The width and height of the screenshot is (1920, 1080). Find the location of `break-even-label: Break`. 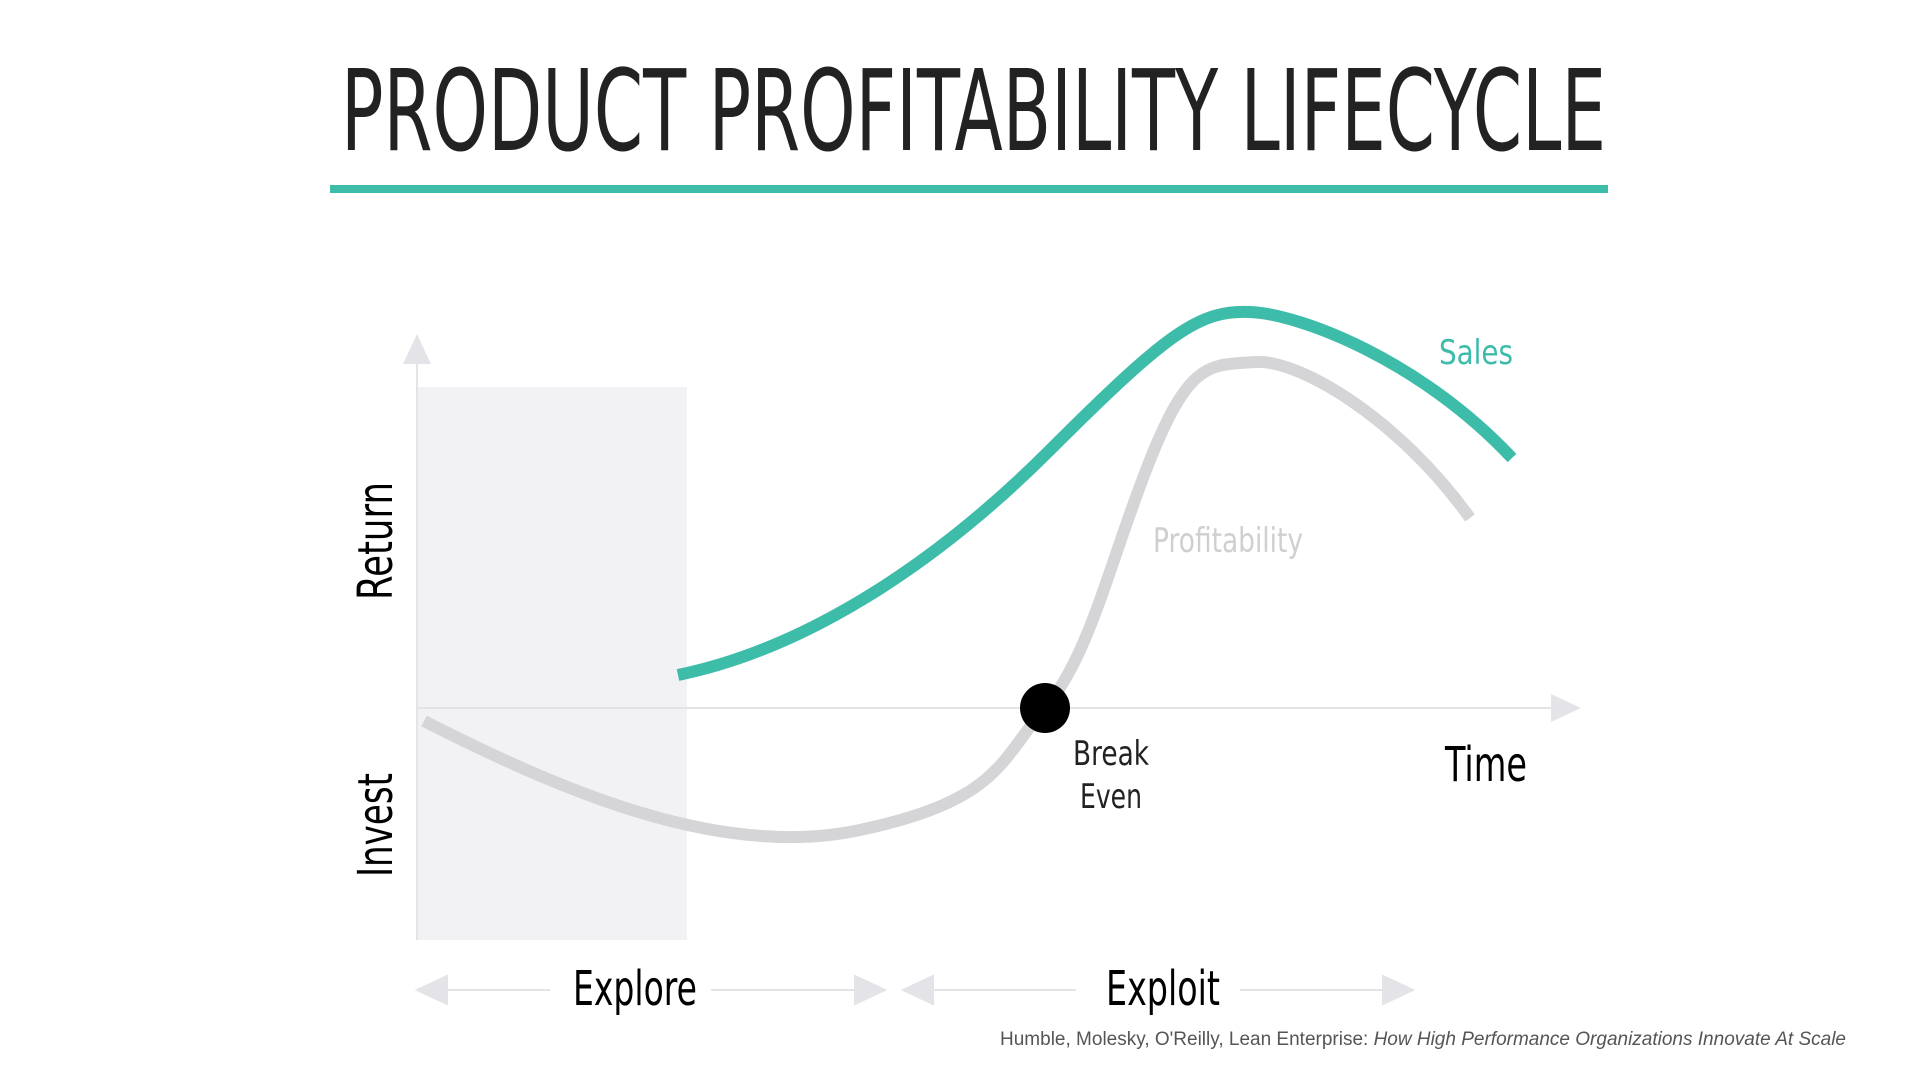

break-even-label: Break is located at coordinates (1111, 754).